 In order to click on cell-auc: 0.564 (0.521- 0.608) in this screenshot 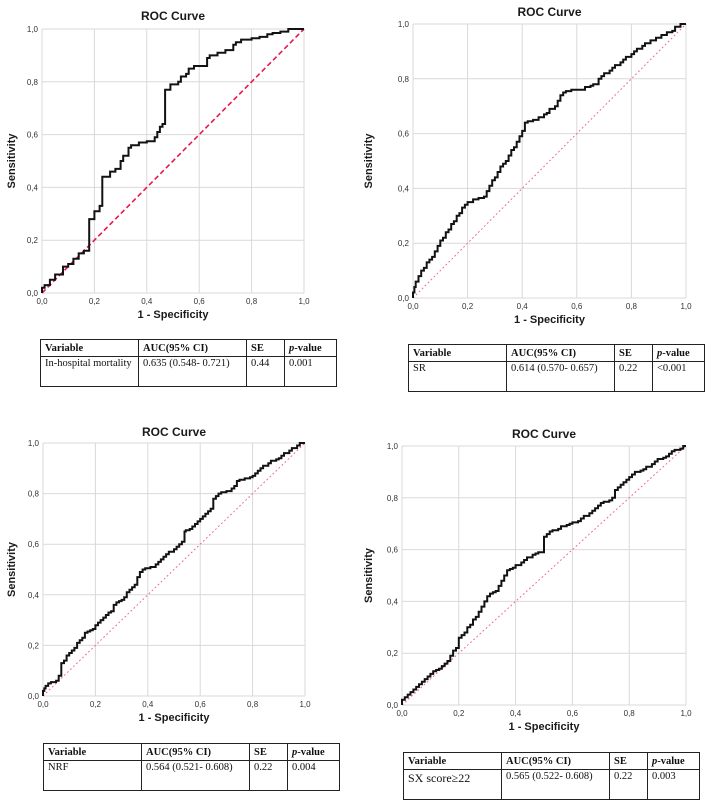, I will do `click(195, 775)`.